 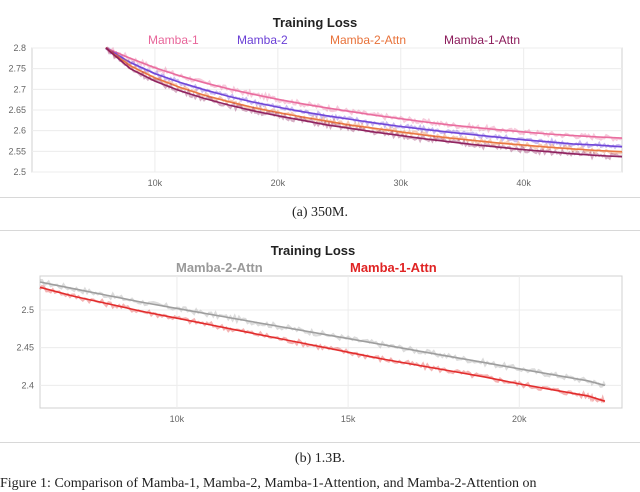 What do you see at coordinates (19, 48) in the screenshot?
I see `y-tick-label: 2.8` at bounding box center [19, 48].